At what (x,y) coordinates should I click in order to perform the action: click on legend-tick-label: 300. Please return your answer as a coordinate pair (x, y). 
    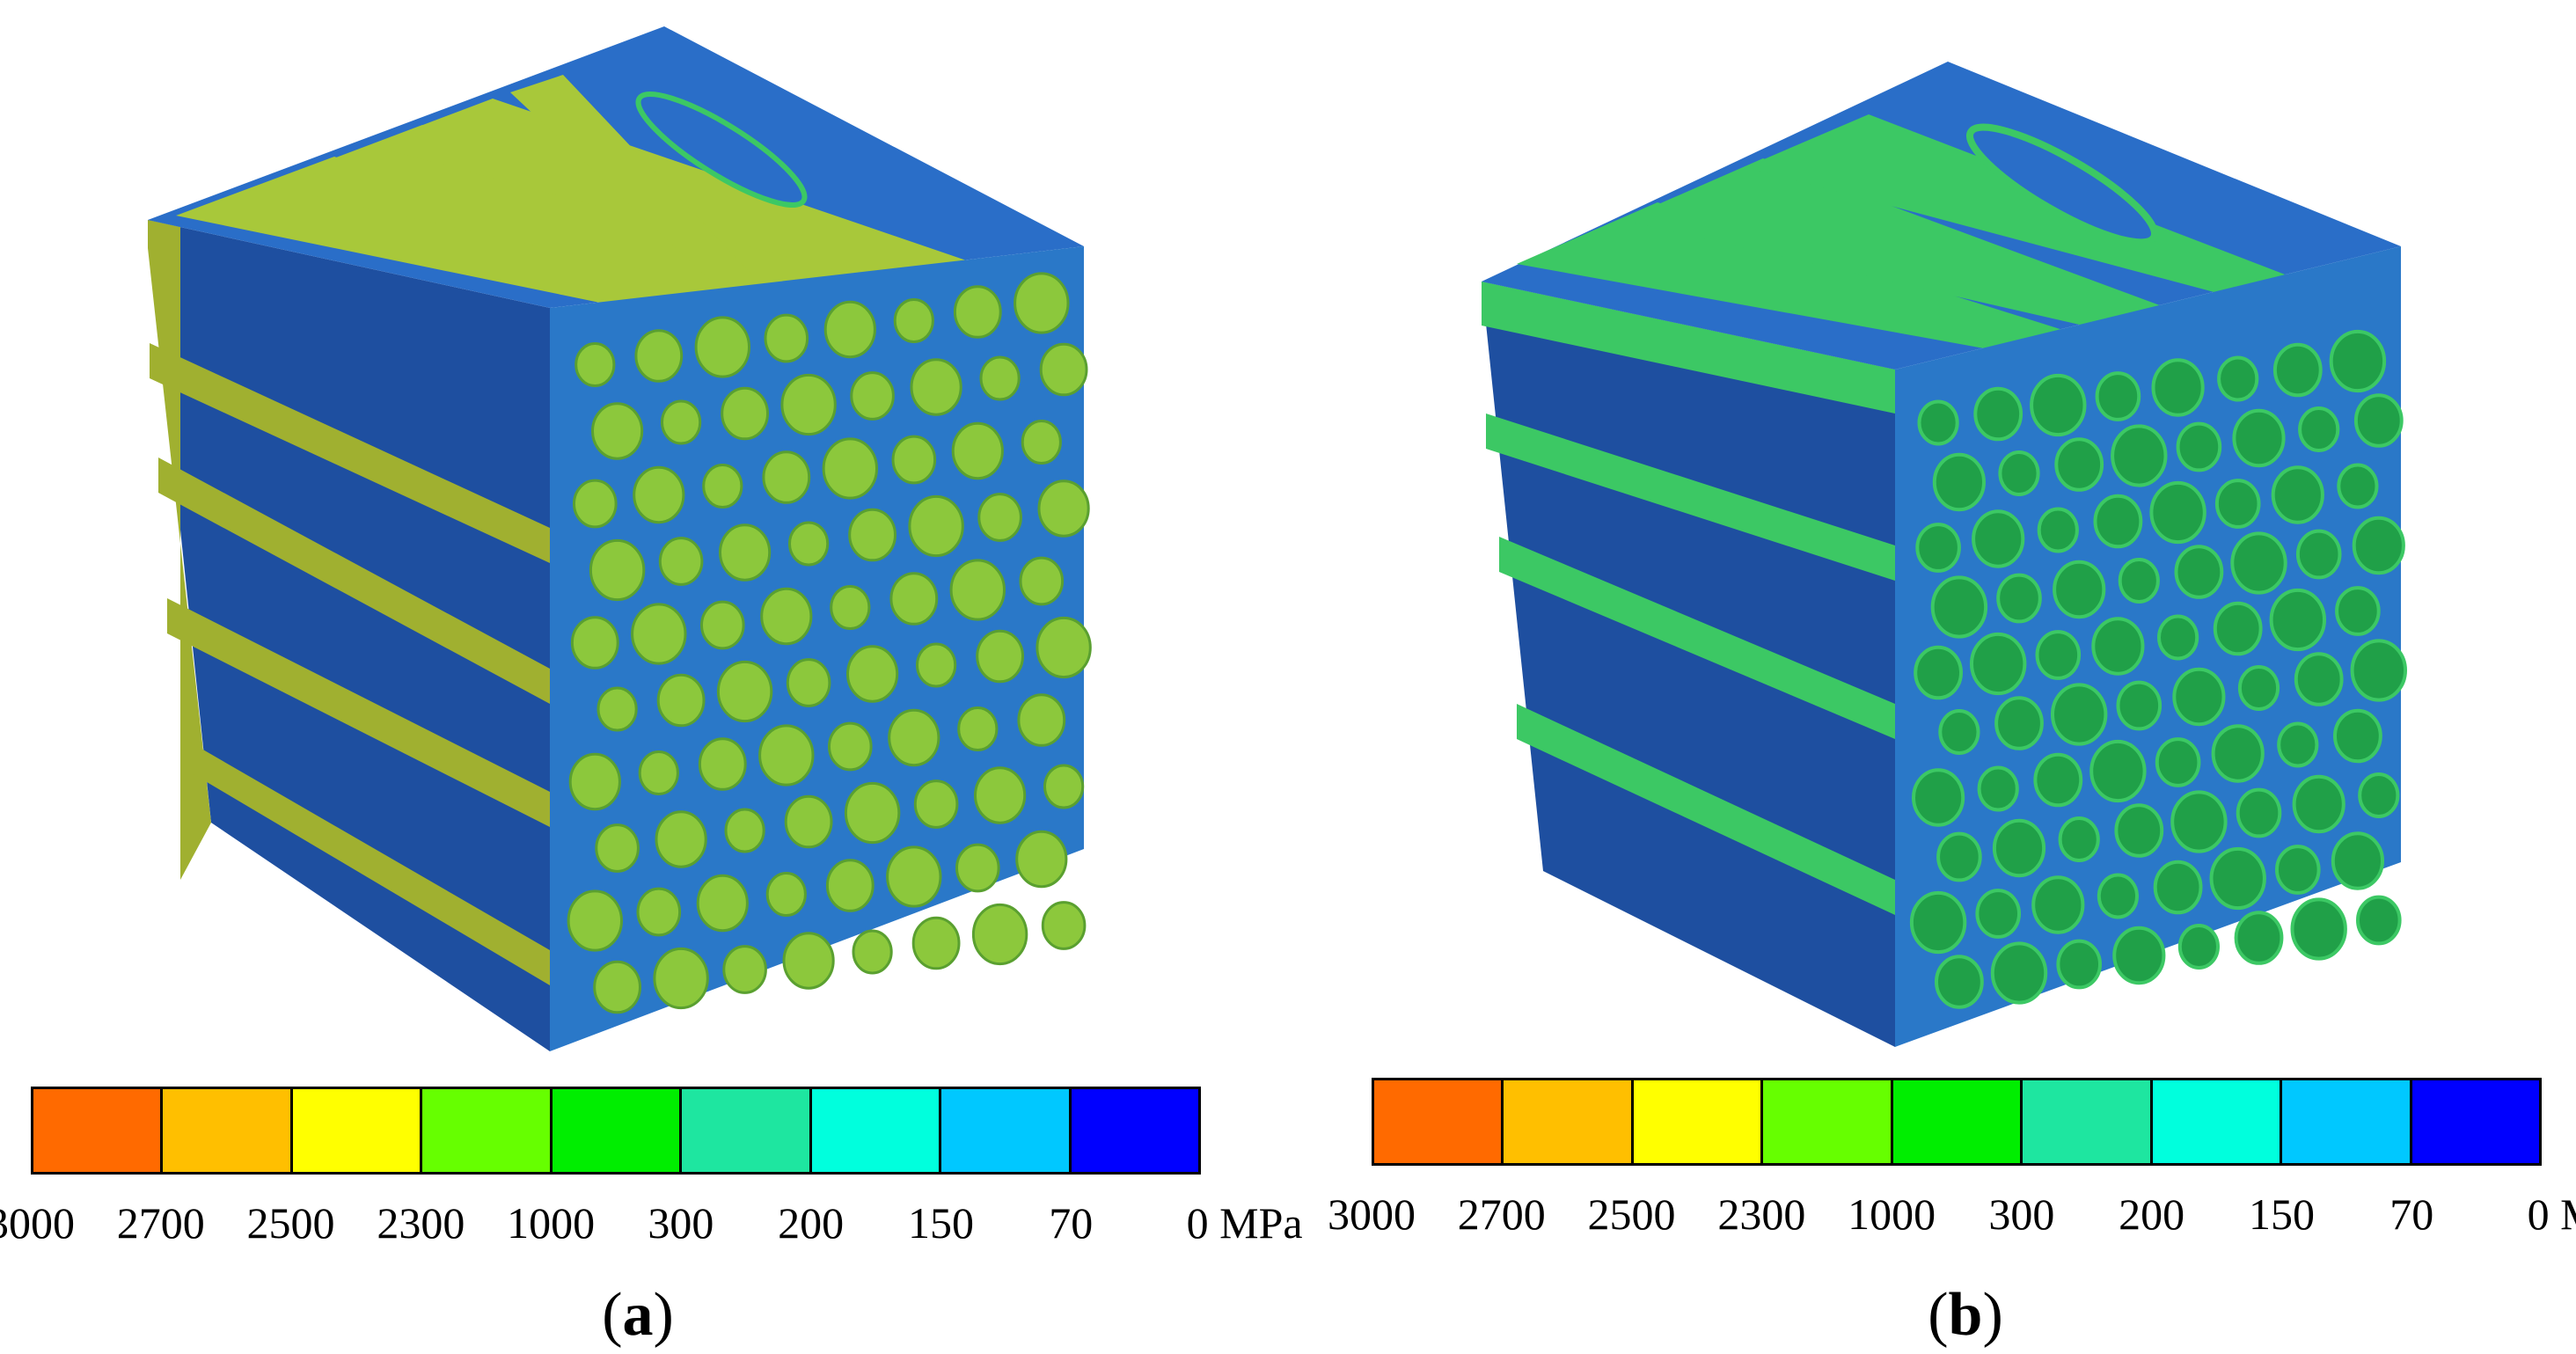
    Looking at the image, I should click on (681, 1223).